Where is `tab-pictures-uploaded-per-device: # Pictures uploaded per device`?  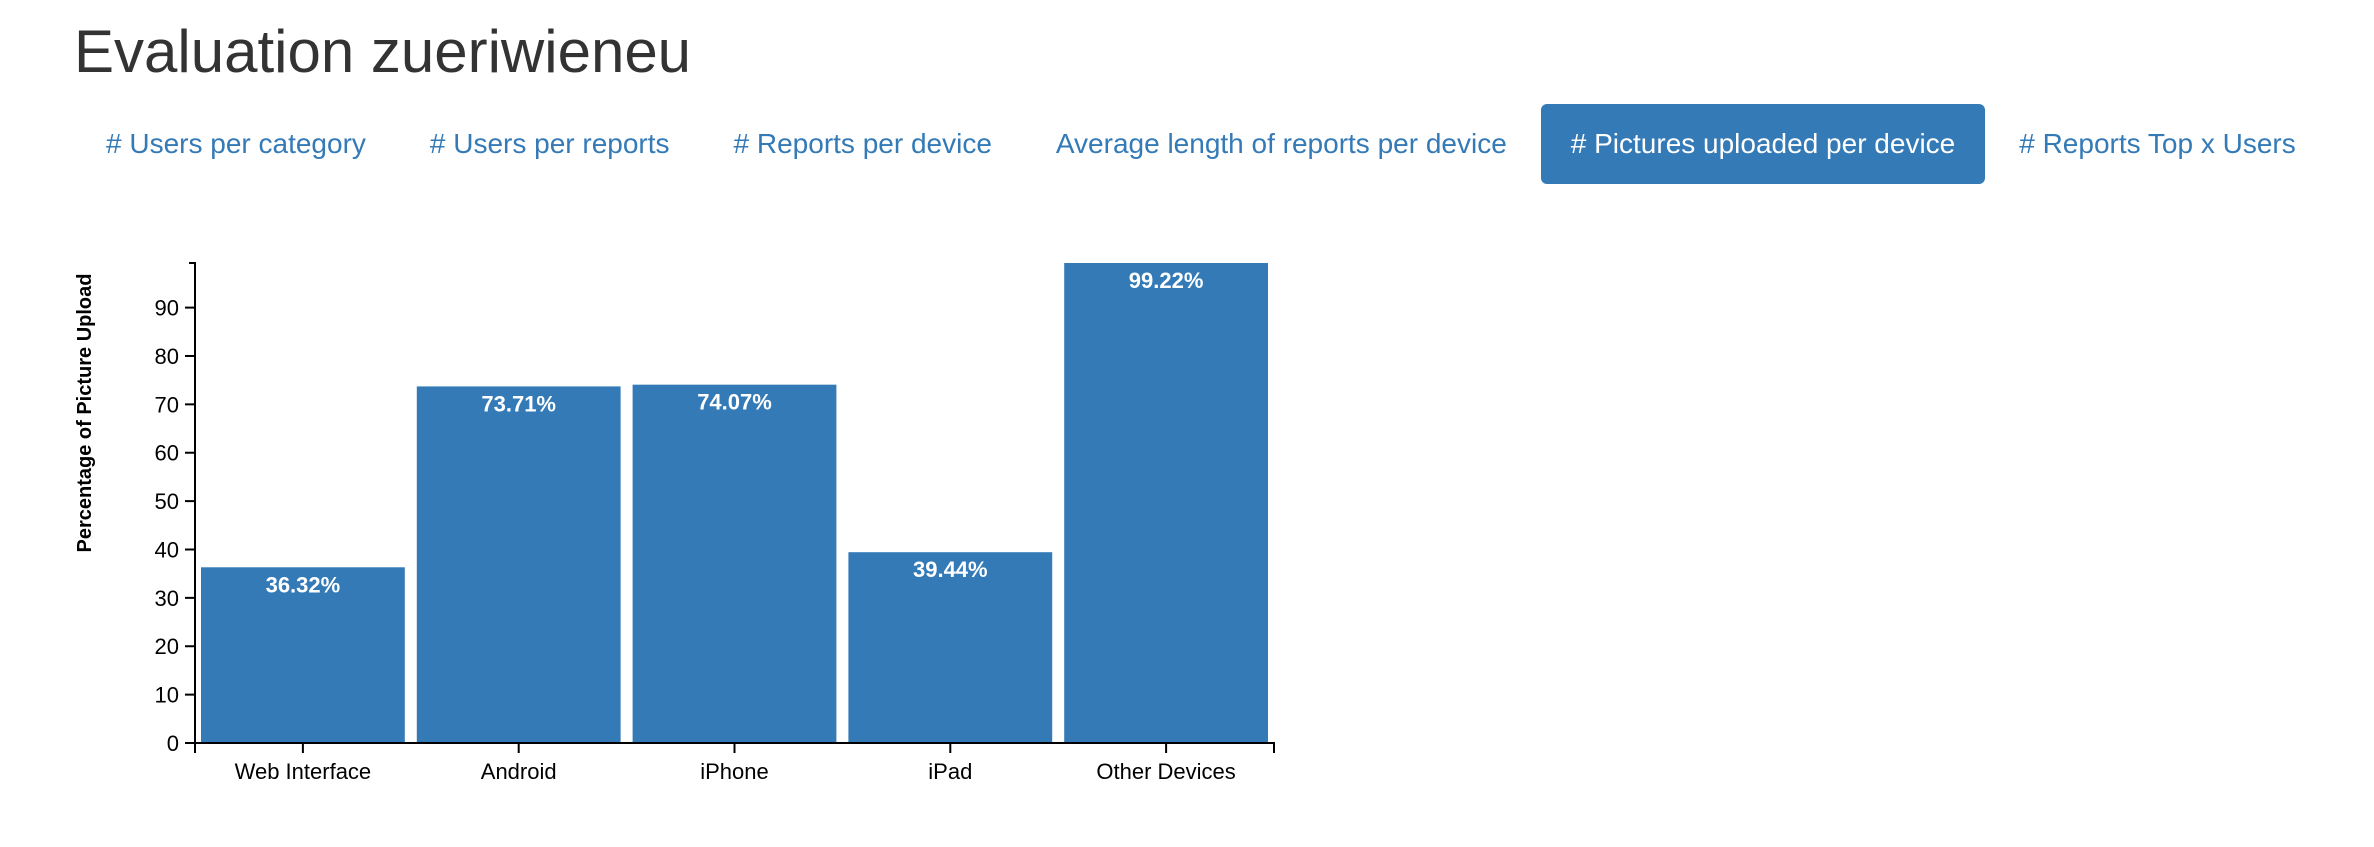
tab-pictures-uploaded-per-device: # Pictures uploaded per device is located at coordinates (1763, 144).